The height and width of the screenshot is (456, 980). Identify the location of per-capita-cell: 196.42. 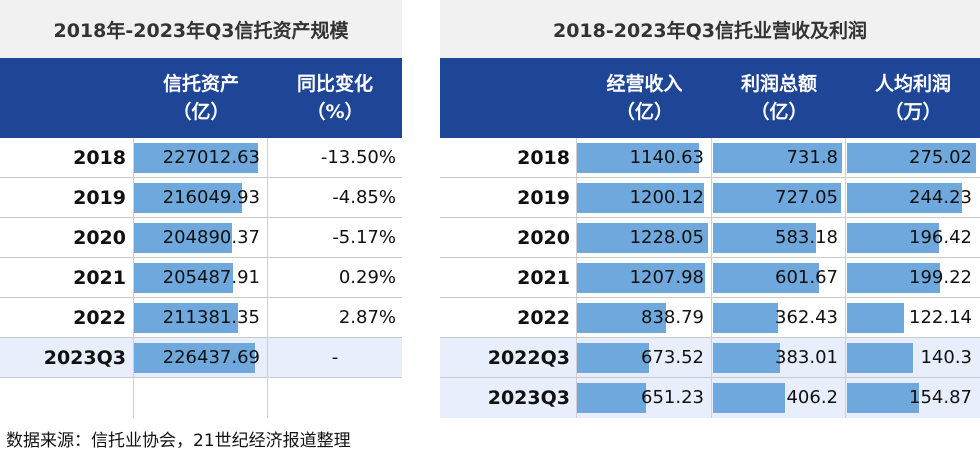
(911, 238).